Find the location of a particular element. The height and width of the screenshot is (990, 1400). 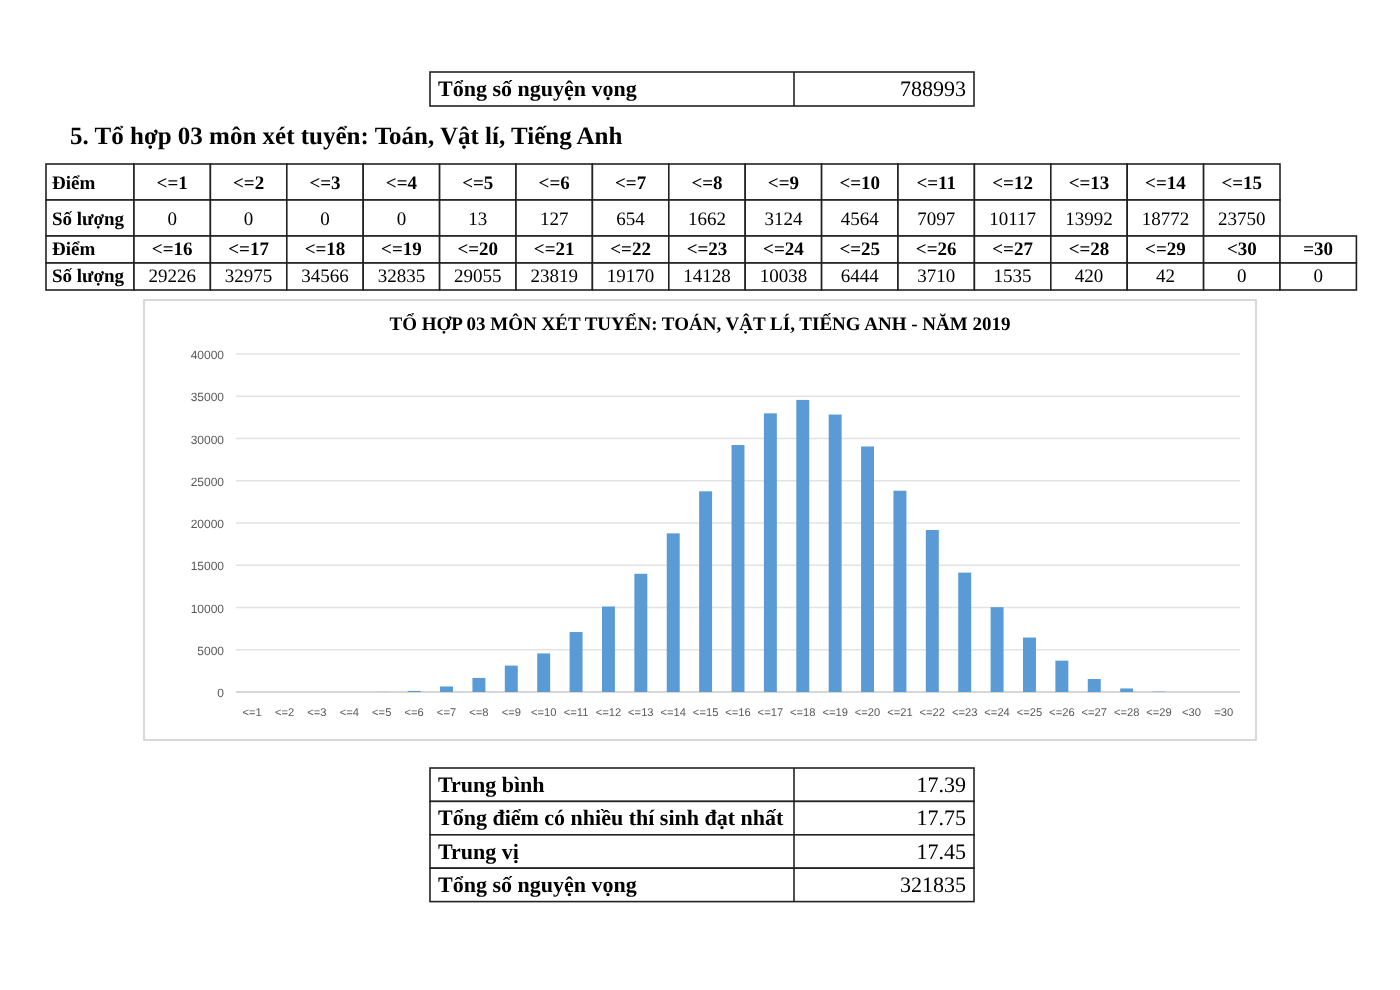

category-label: =30 is located at coordinates (1318, 250).